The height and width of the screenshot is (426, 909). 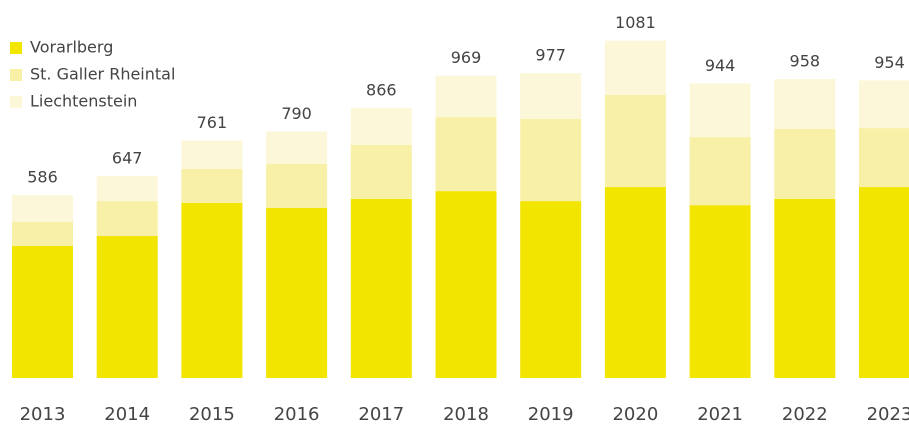 What do you see at coordinates (102, 74) in the screenshot?
I see `legend-label: St. Galler Rheintal` at bounding box center [102, 74].